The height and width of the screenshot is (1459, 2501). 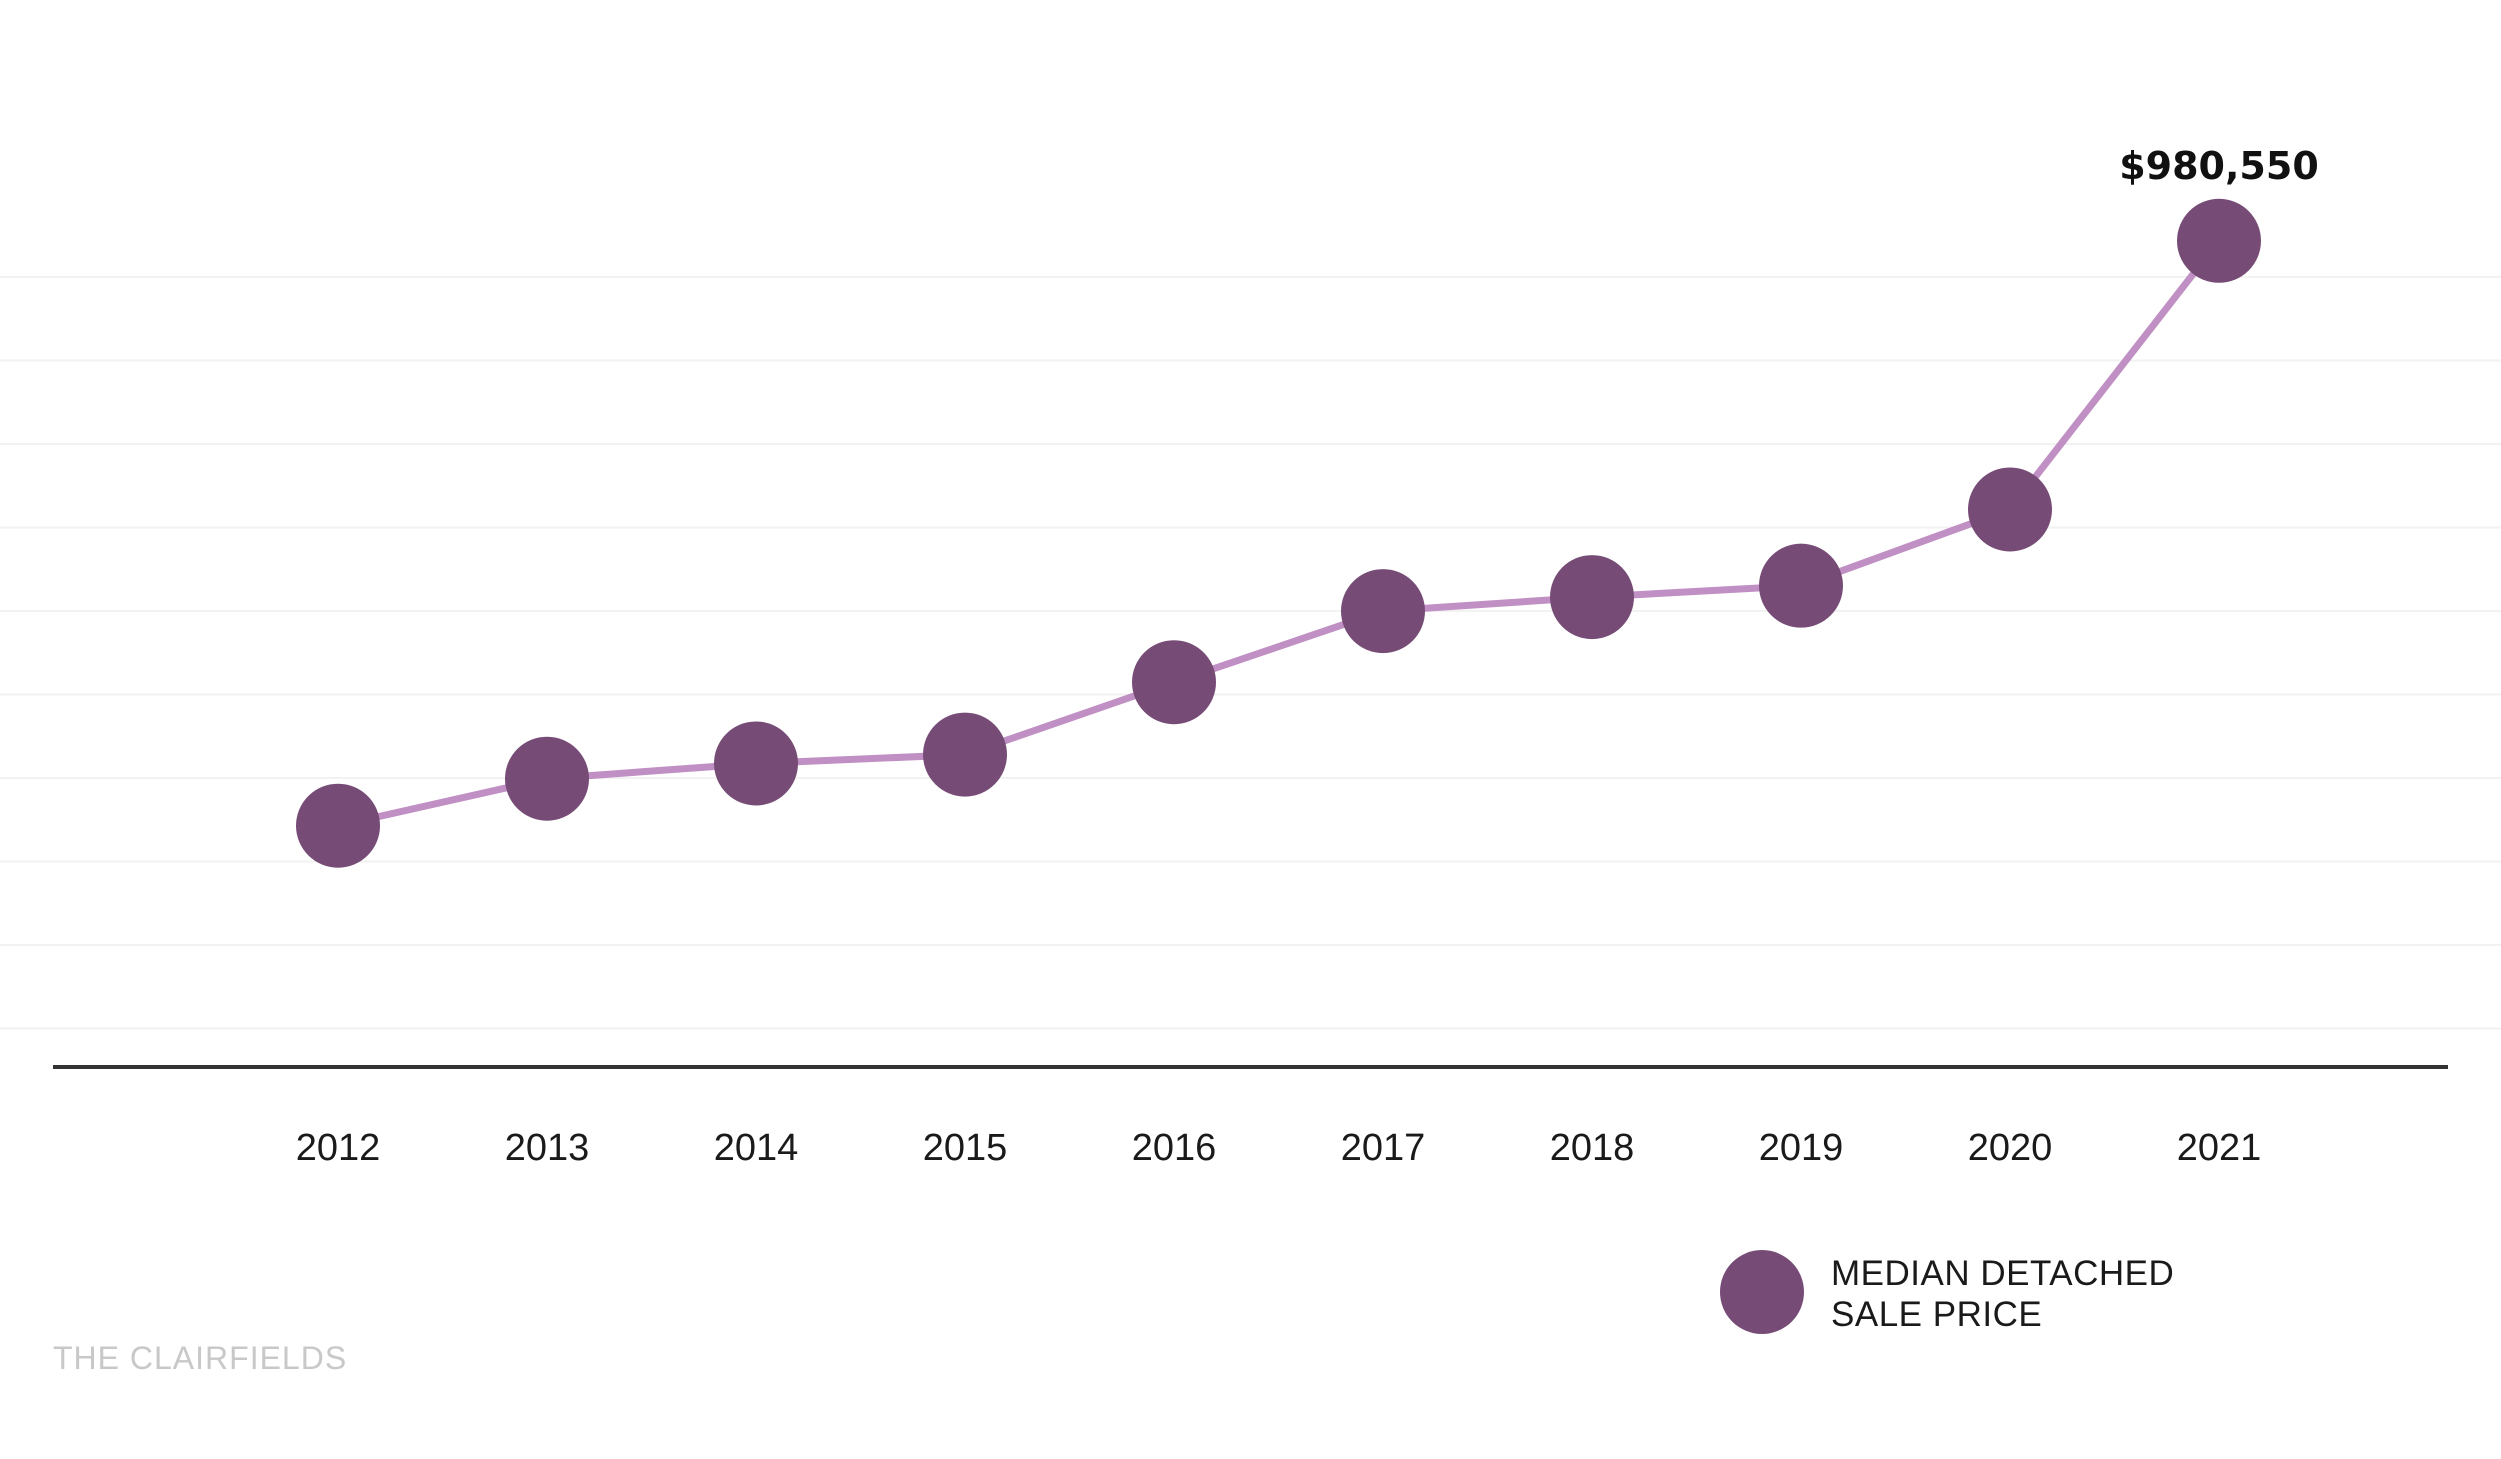 I want to click on data-point-2021, so click(x=2219, y=240).